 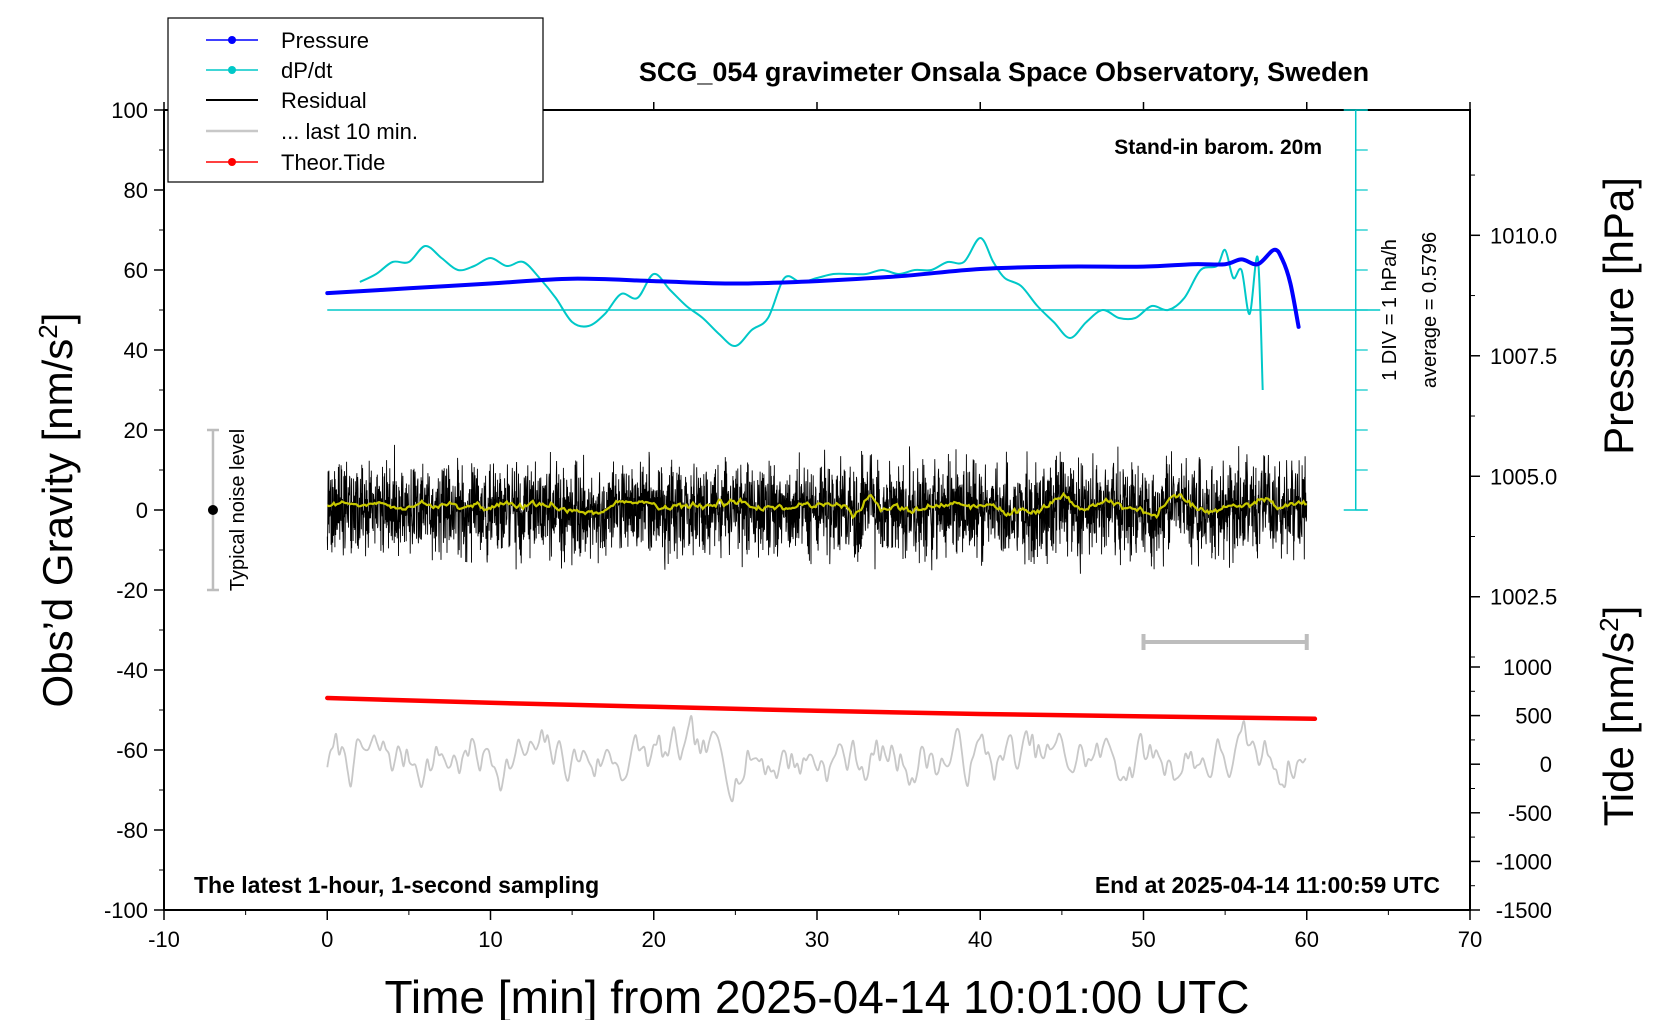 What do you see at coordinates (1143, 939) in the screenshot?
I see `x-tick-label: 50` at bounding box center [1143, 939].